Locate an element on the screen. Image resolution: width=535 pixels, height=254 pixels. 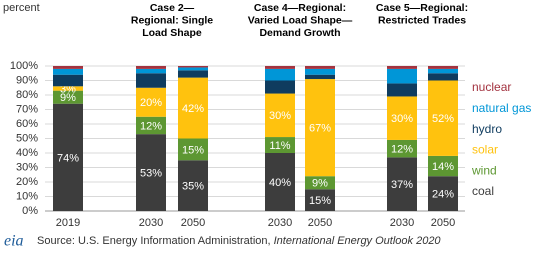
data-label: 40% is located at coordinates (280, 183).